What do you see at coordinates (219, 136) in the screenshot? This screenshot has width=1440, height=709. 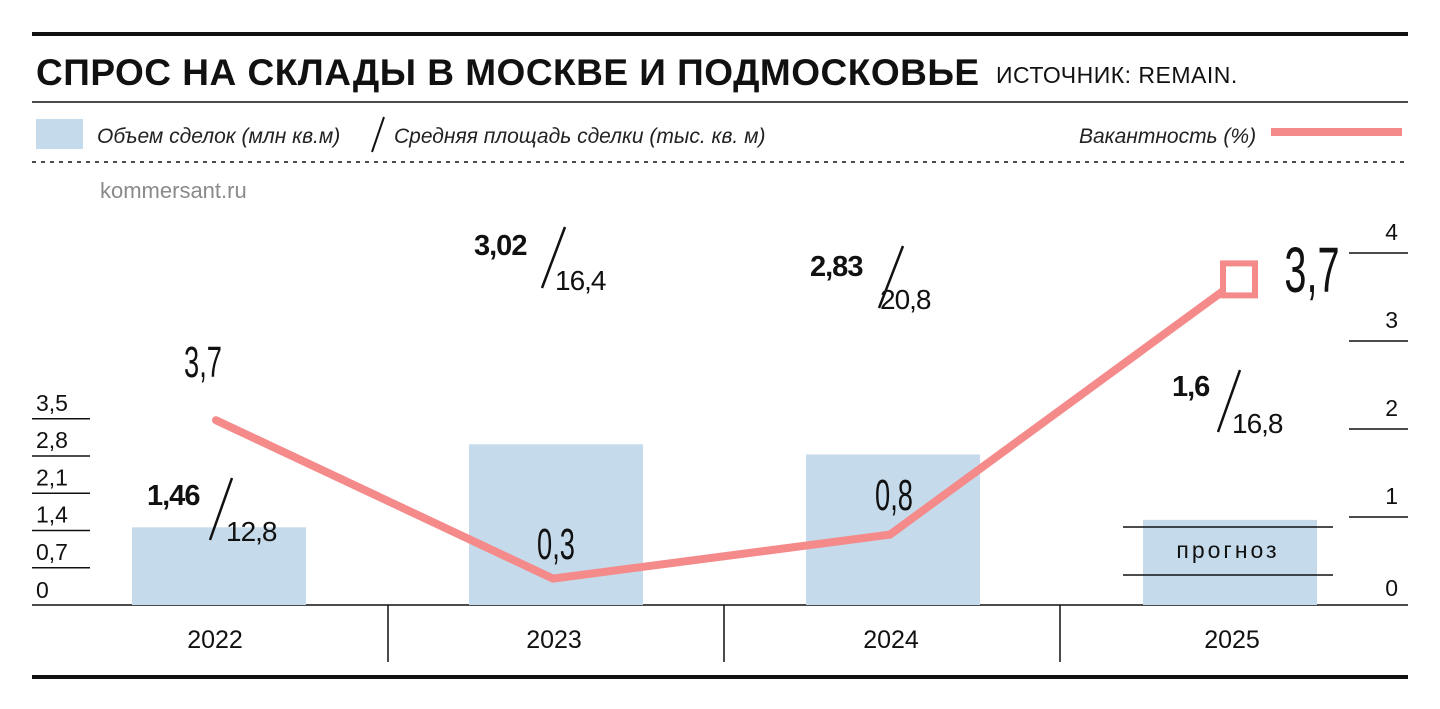 I see `legend-volume-label: Объем сделок (млн кв.м)` at bounding box center [219, 136].